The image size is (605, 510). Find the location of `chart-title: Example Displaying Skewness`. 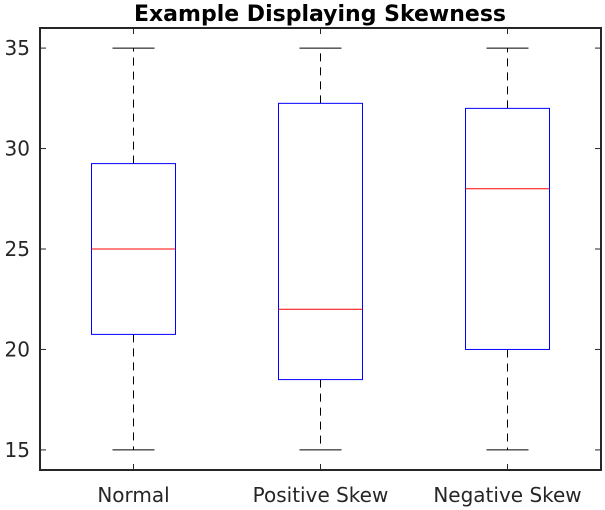

chart-title: Example Displaying Skewness is located at coordinates (320, 14).